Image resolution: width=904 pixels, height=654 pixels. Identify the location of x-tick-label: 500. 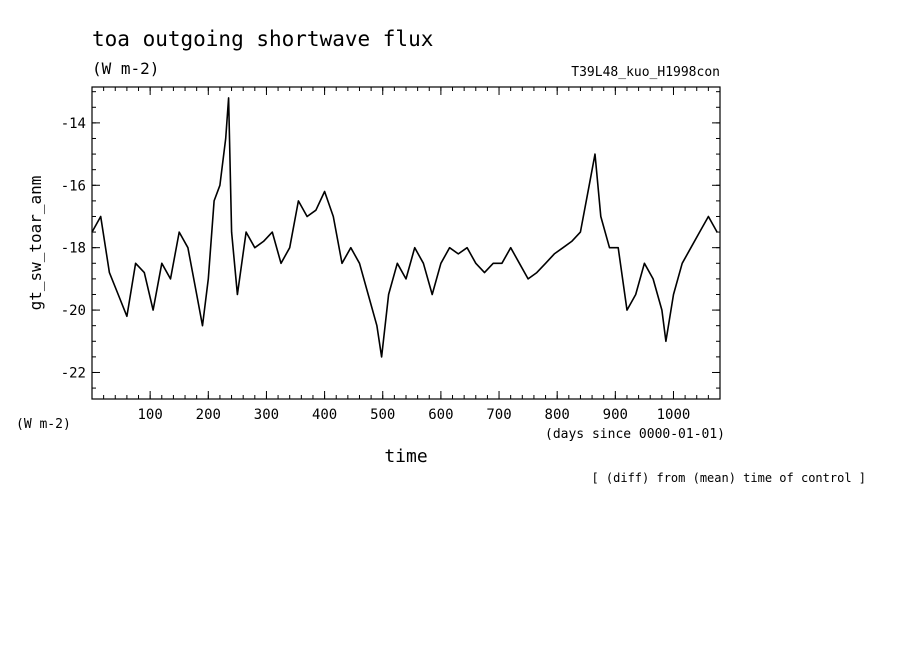
(382, 415).